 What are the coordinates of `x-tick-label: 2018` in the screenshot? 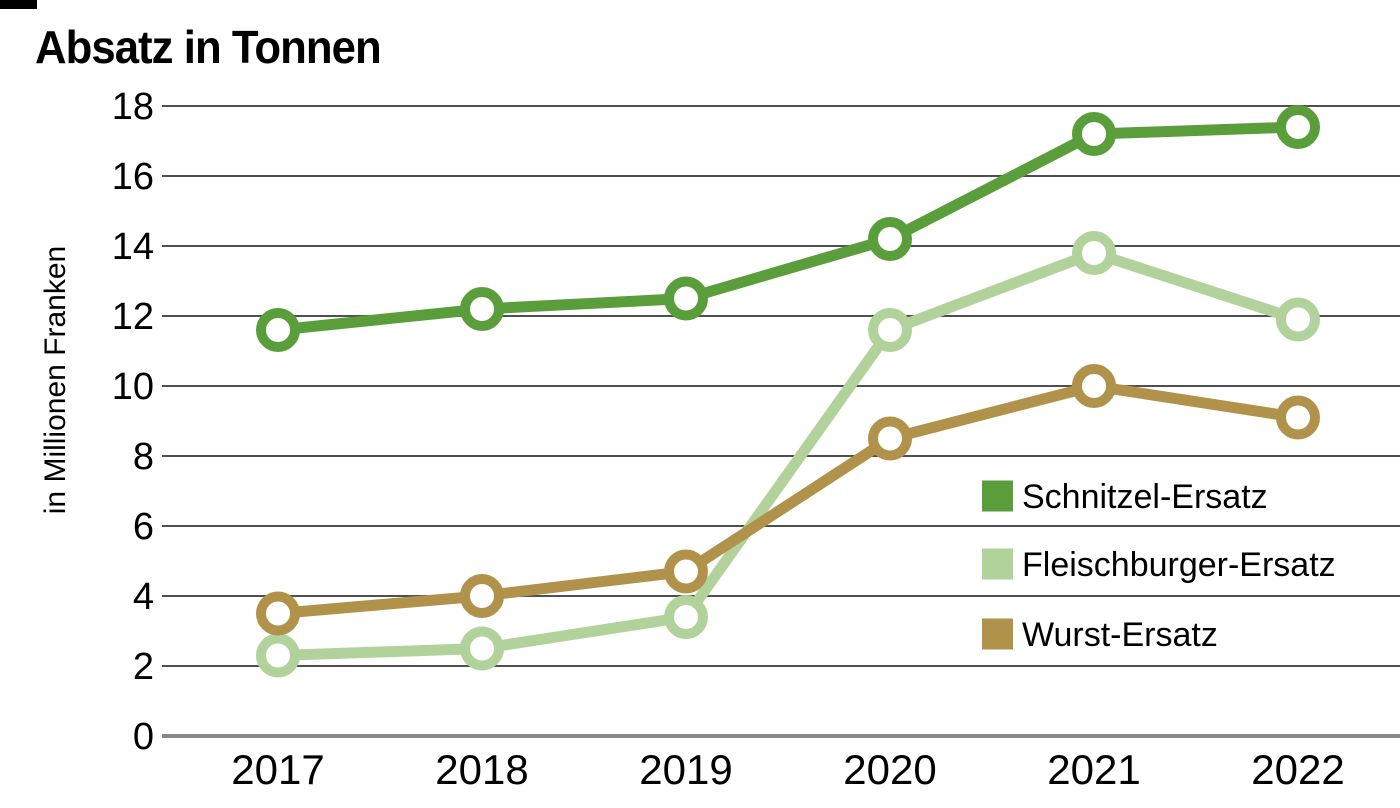 It's located at (481, 769).